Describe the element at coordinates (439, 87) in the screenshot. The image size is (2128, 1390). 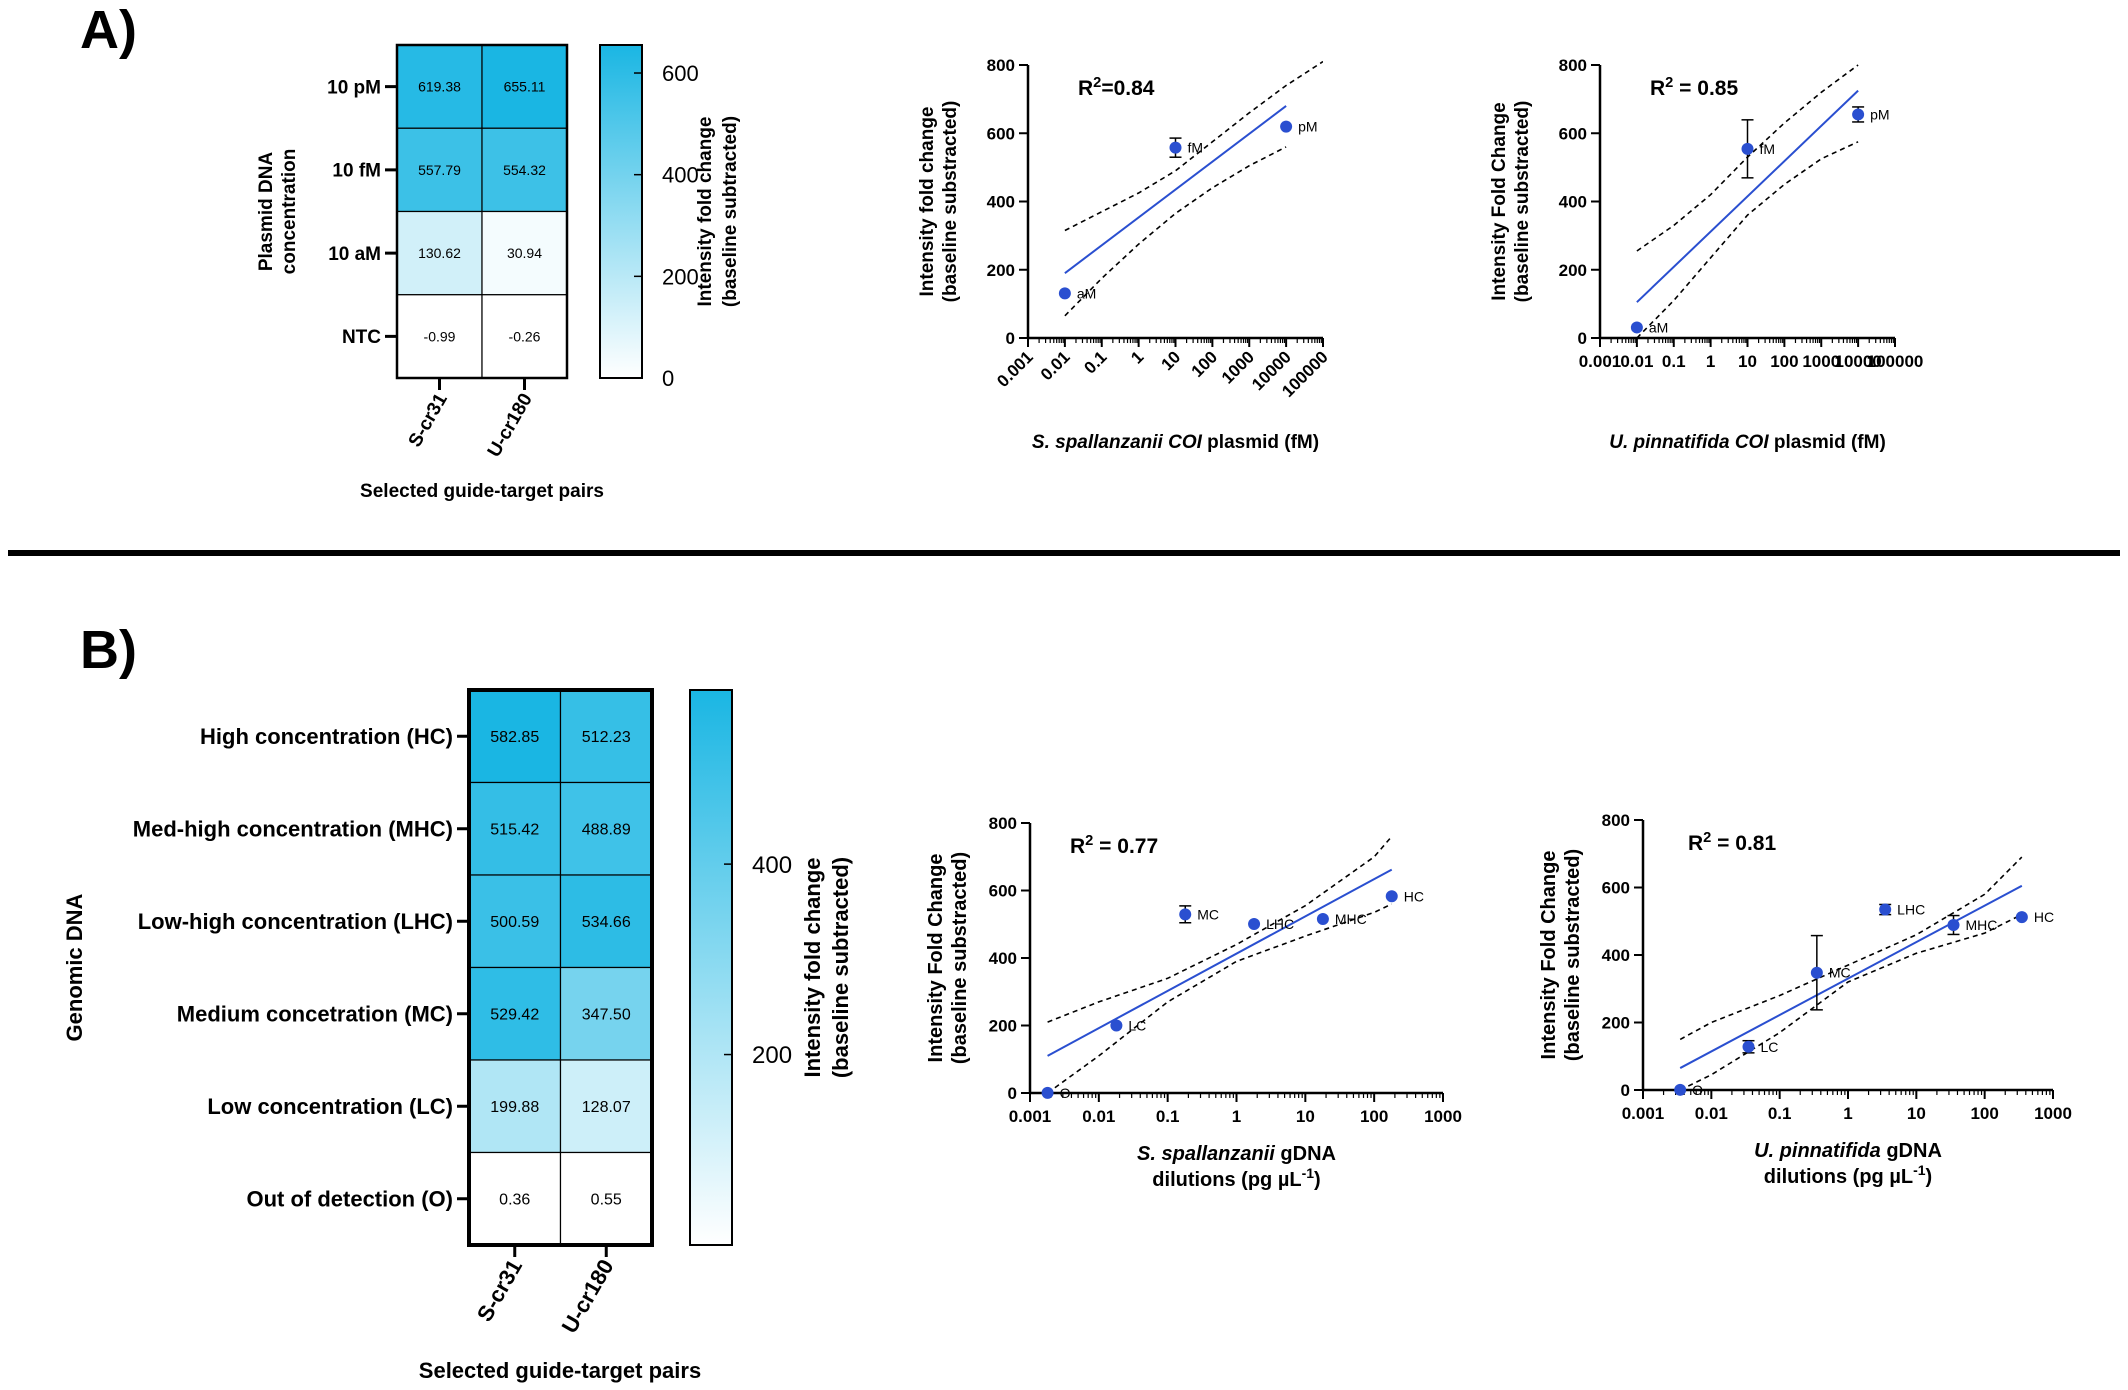
I see `heatmap-cell-value: 619.38` at that location.